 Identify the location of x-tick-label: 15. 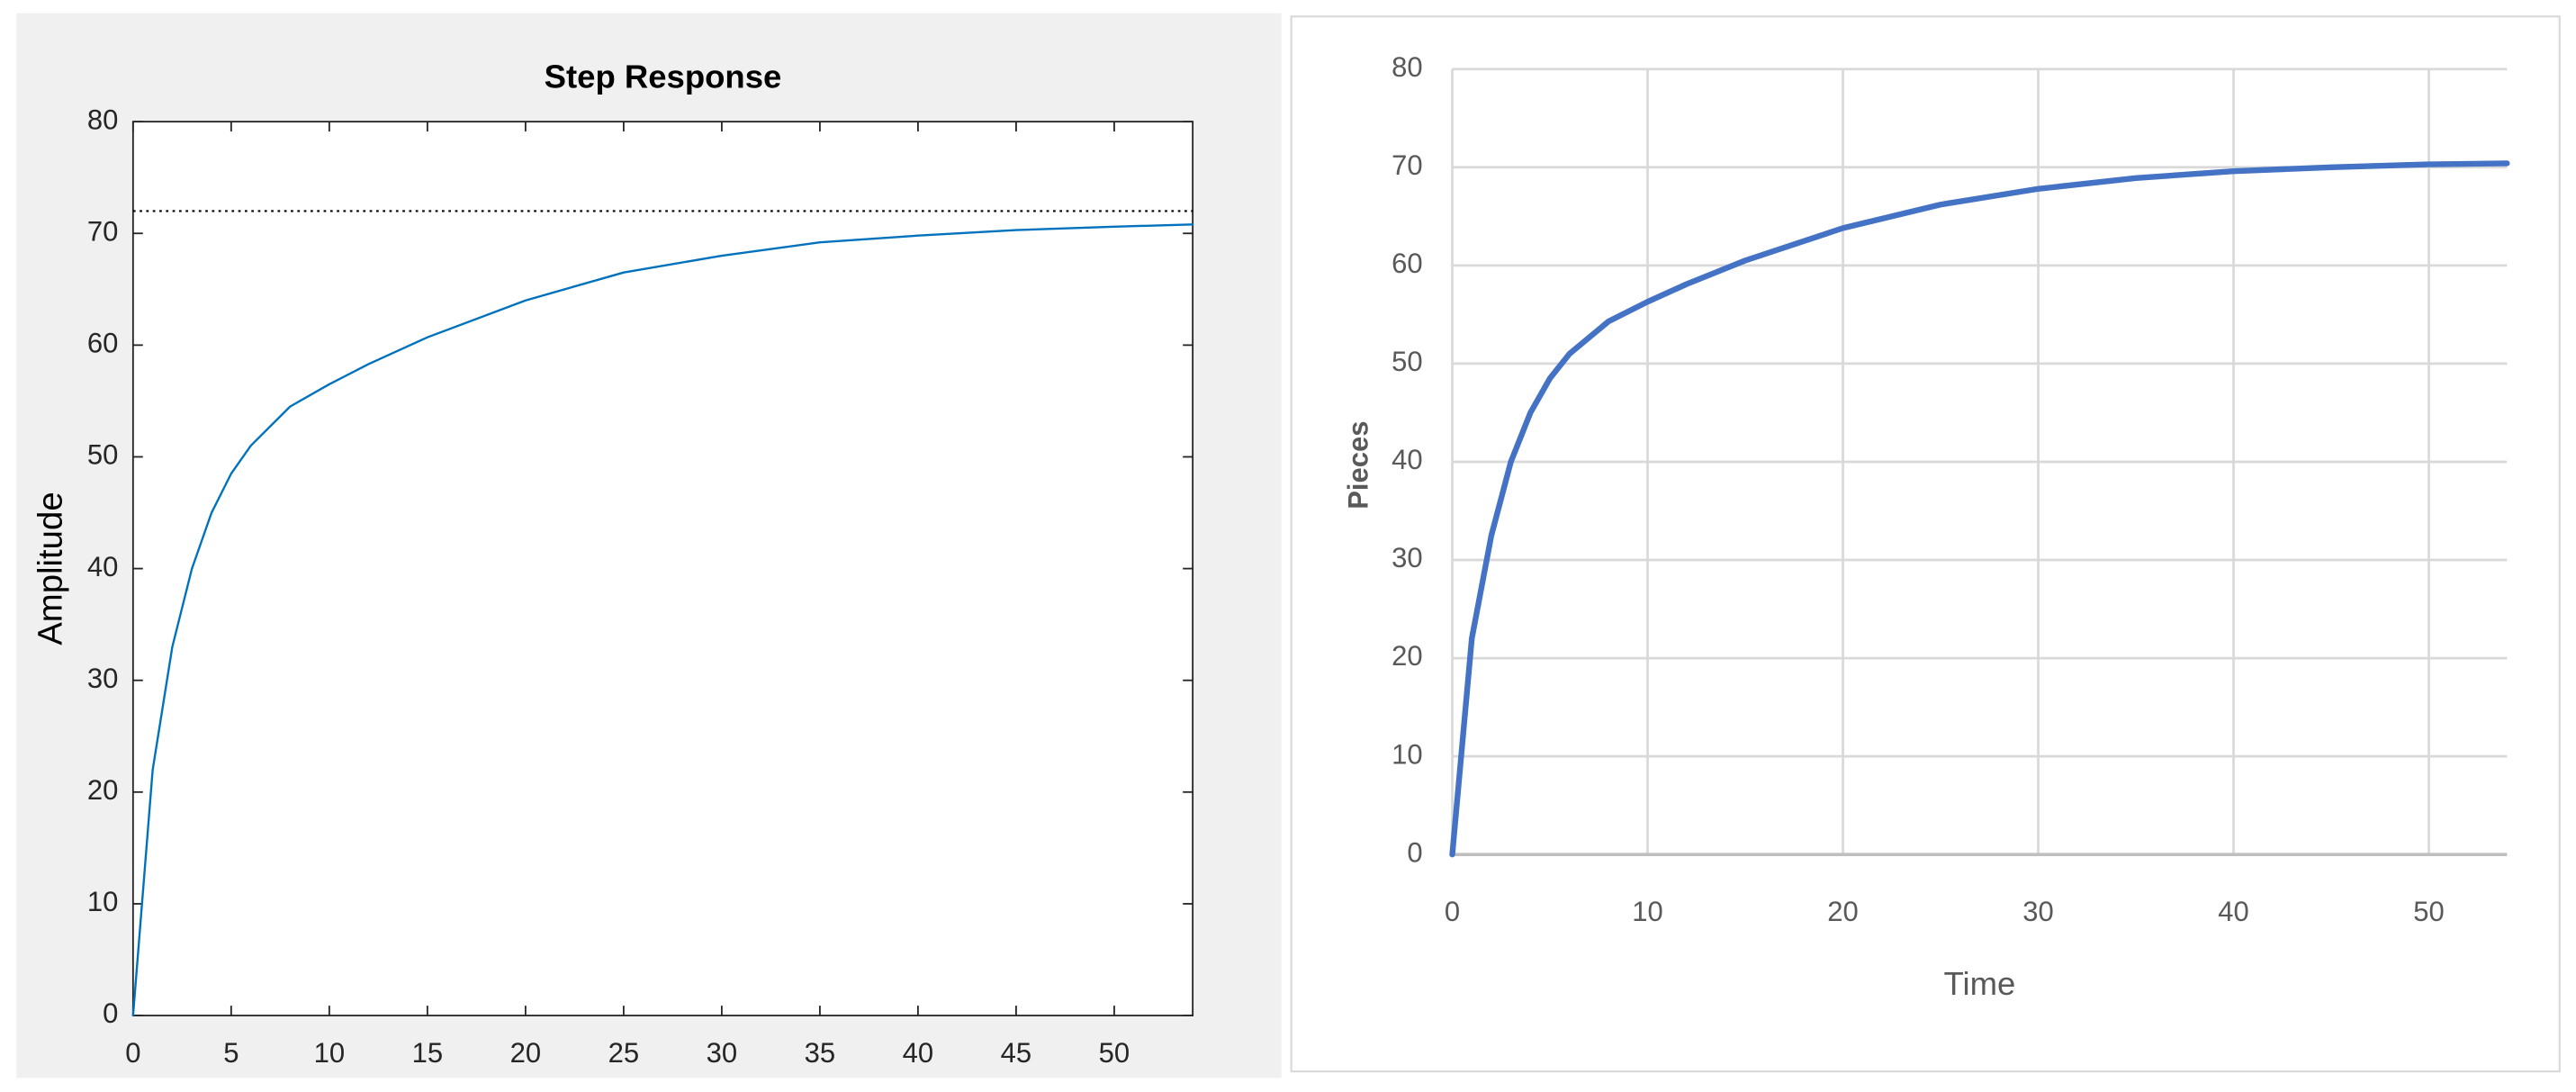
(428, 1053).